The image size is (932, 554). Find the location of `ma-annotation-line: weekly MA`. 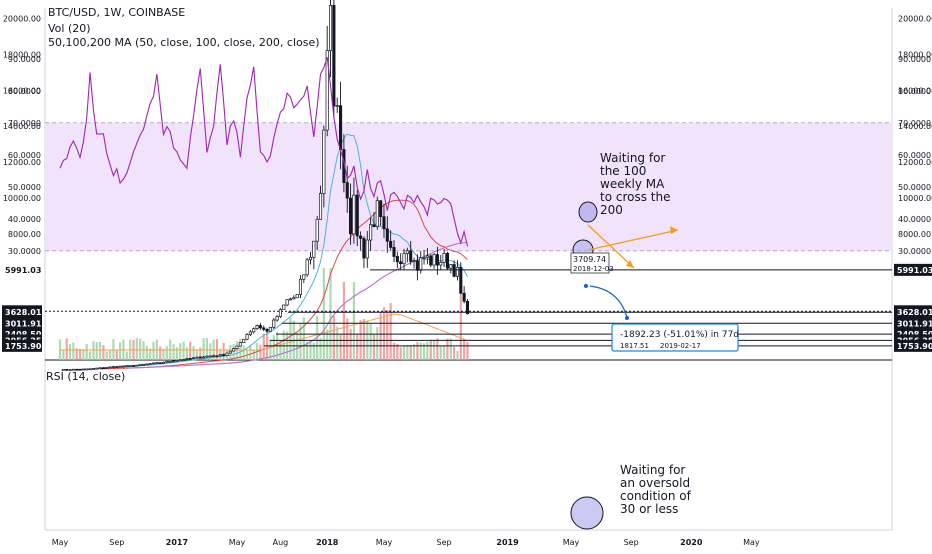

ma-annotation-line: weekly MA is located at coordinates (632, 184).